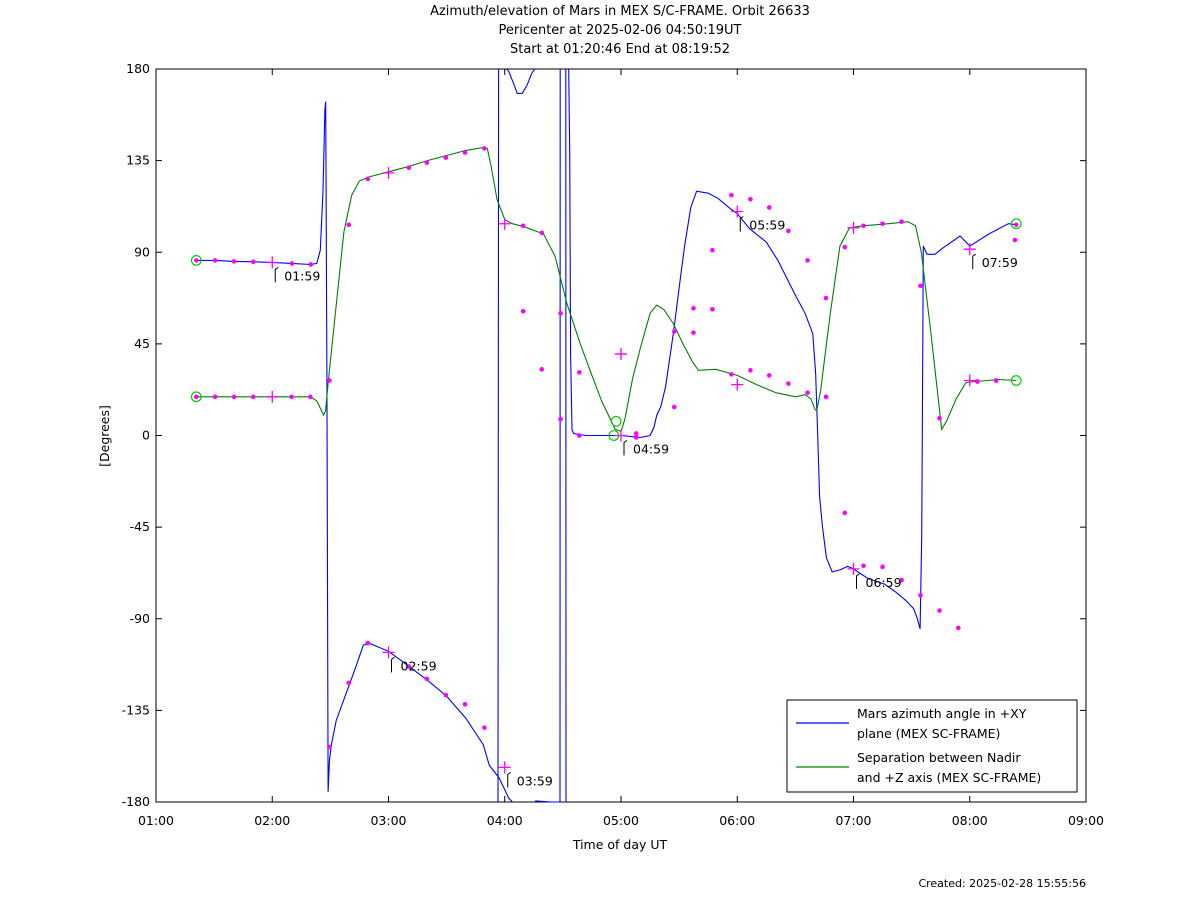 The height and width of the screenshot is (901, 1200). I want to click on legend-entry-text: plane (MEX SC-FRAME), so click(928, 733).